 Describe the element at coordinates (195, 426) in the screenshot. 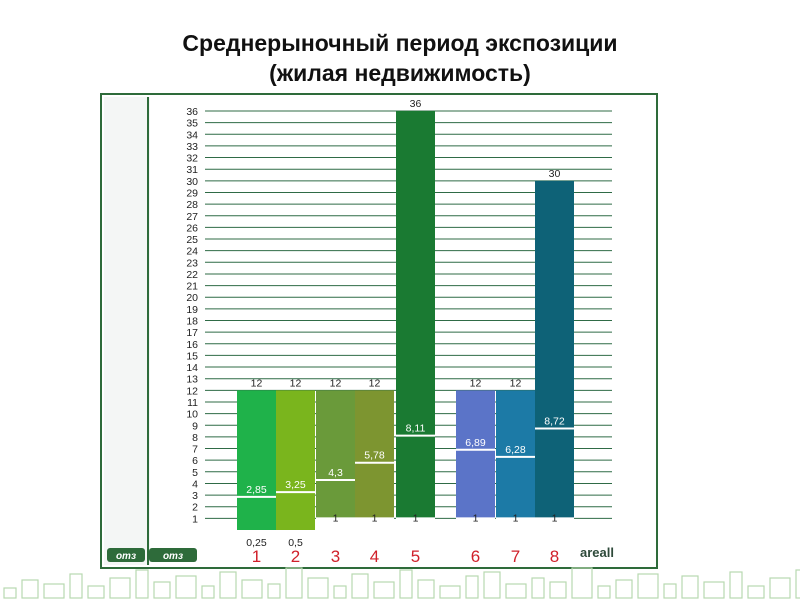

I see `y-tick-label: 9` at that location.